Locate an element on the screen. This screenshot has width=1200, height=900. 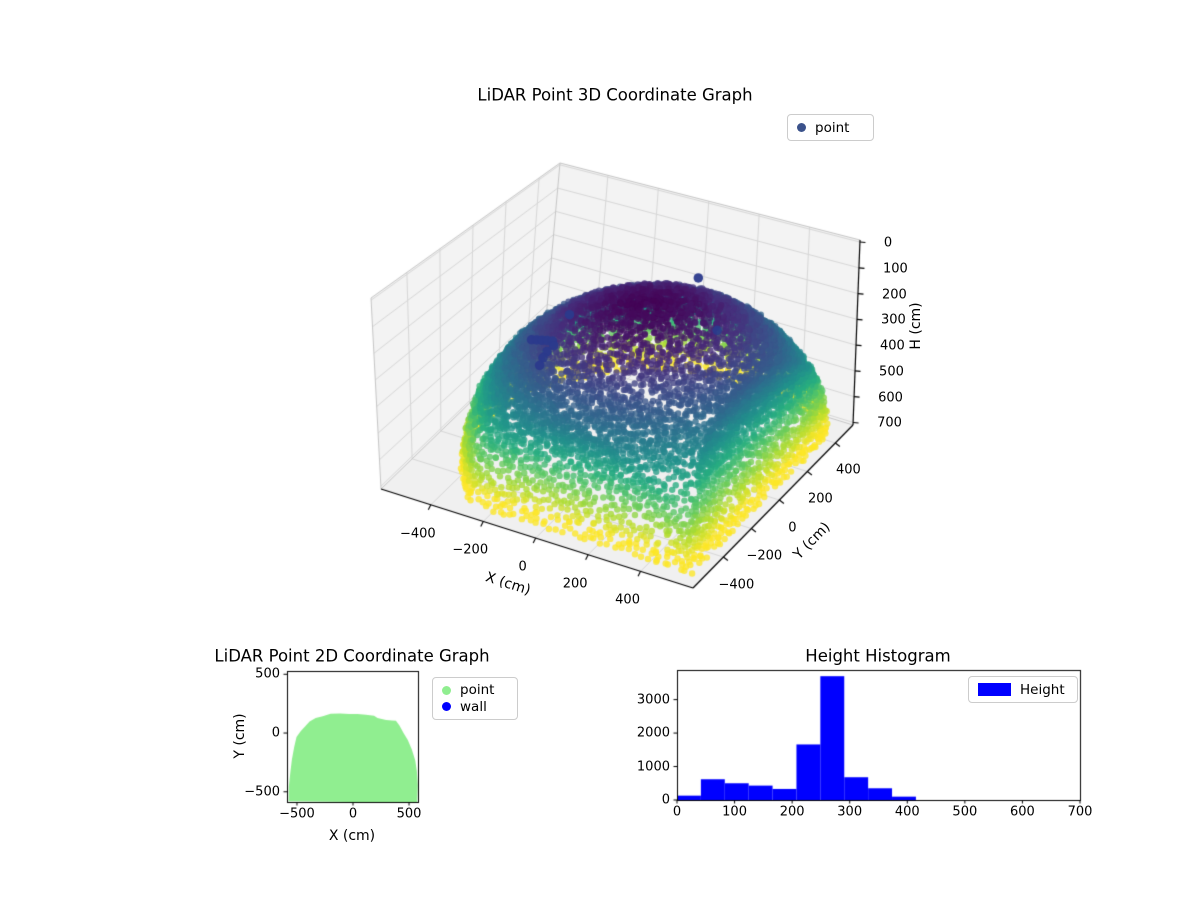
plot2d-legend: point wall is located at coordinates (475, 698).